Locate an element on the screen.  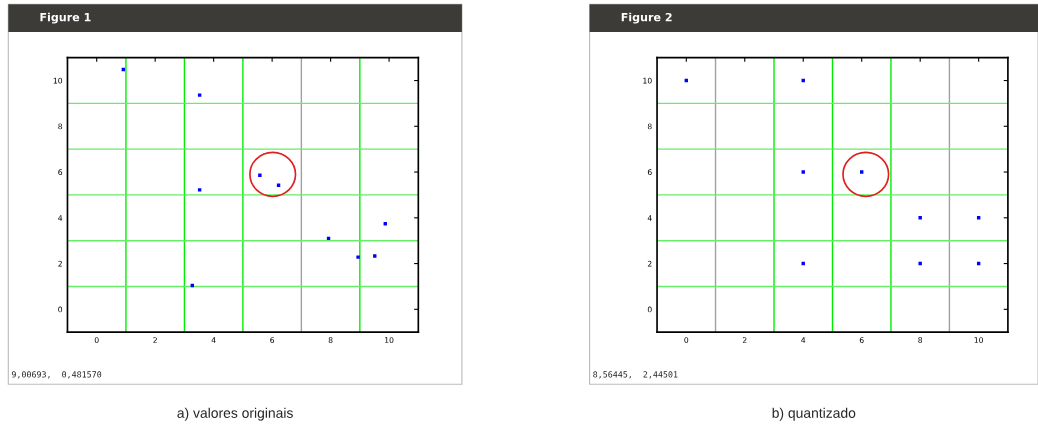
chart-title: Figure 1 is located at coordinates (65, 18).